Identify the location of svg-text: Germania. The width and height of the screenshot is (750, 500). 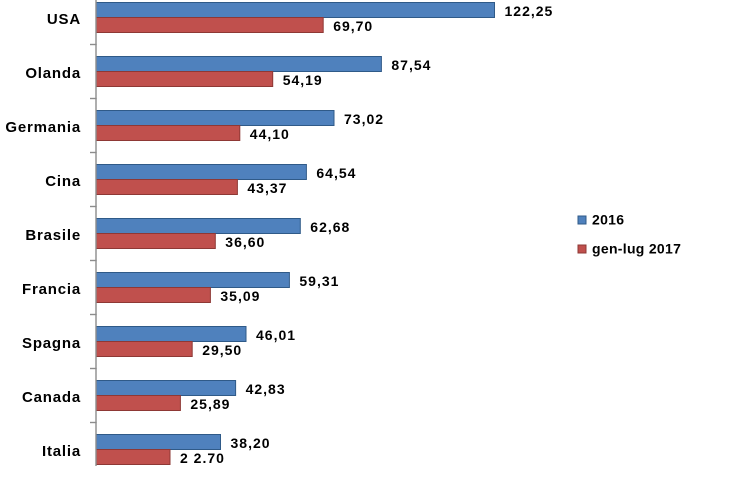
(43, 127).